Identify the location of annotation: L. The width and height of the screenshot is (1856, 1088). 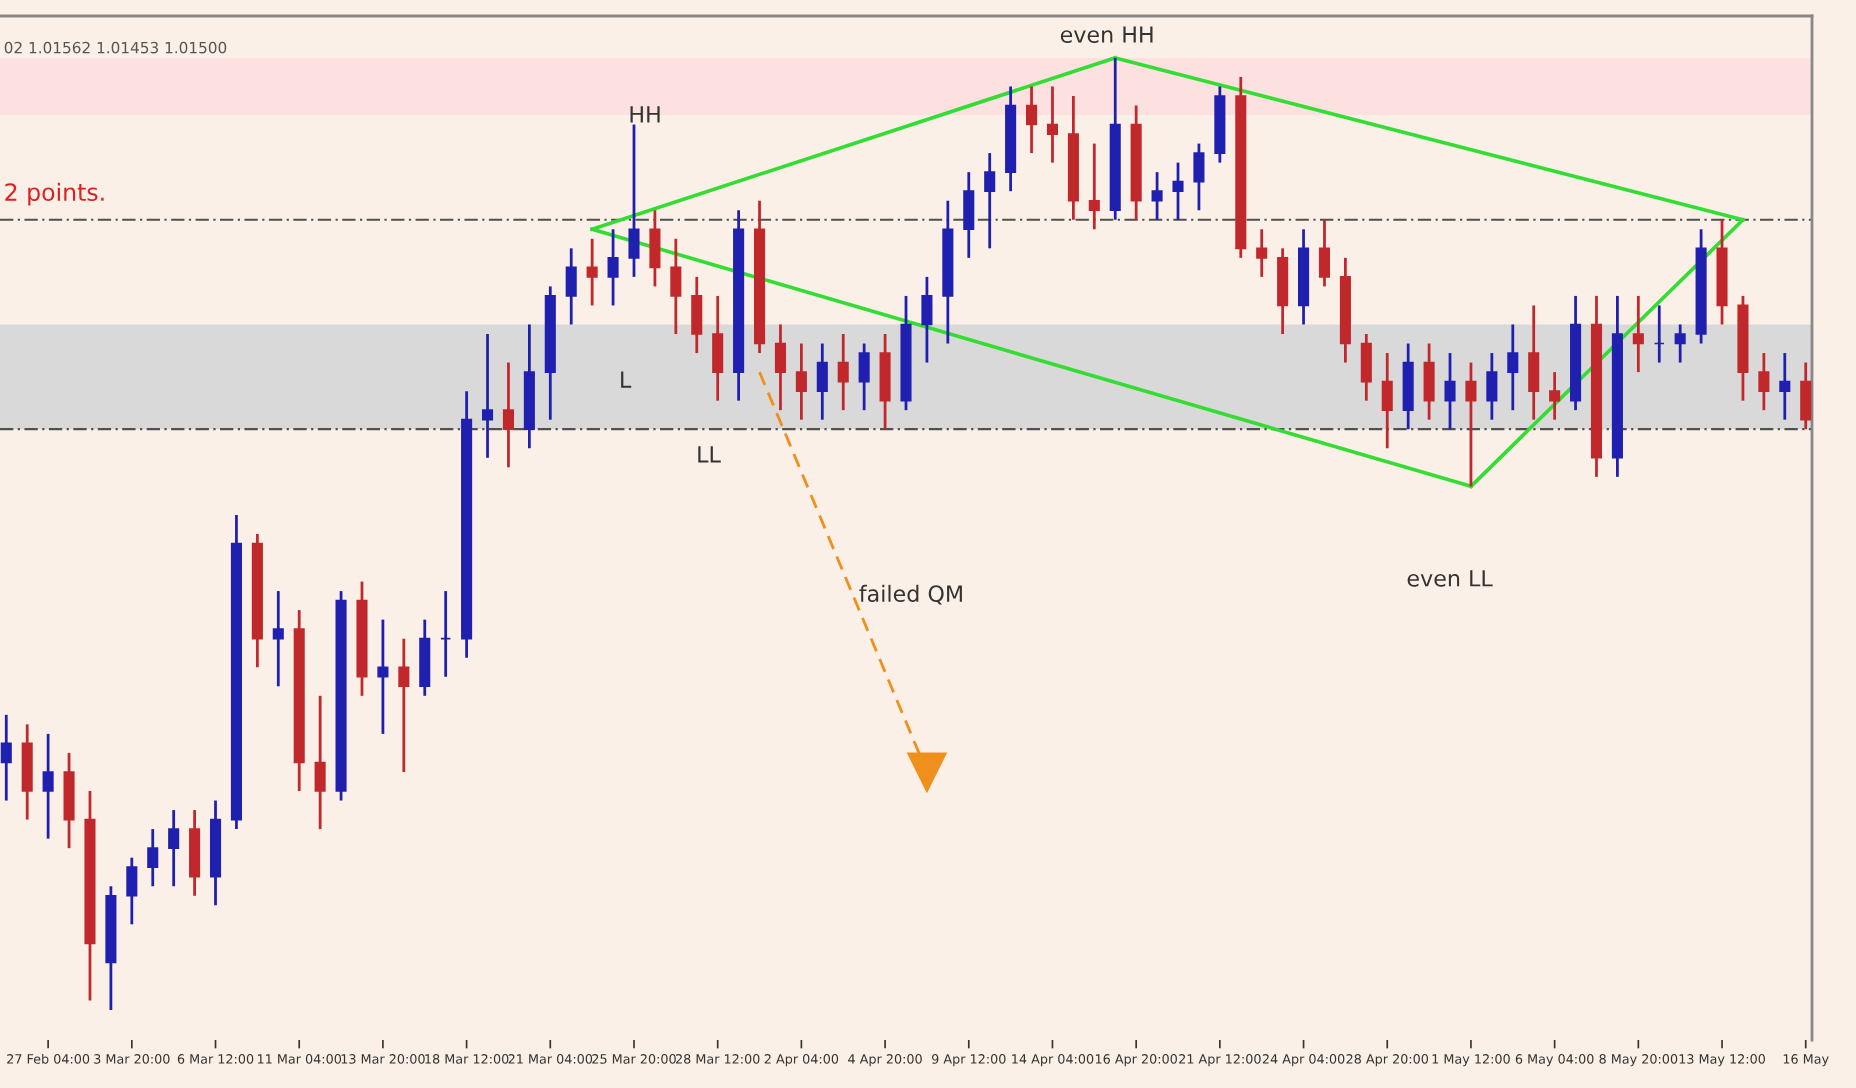
(626, 379).